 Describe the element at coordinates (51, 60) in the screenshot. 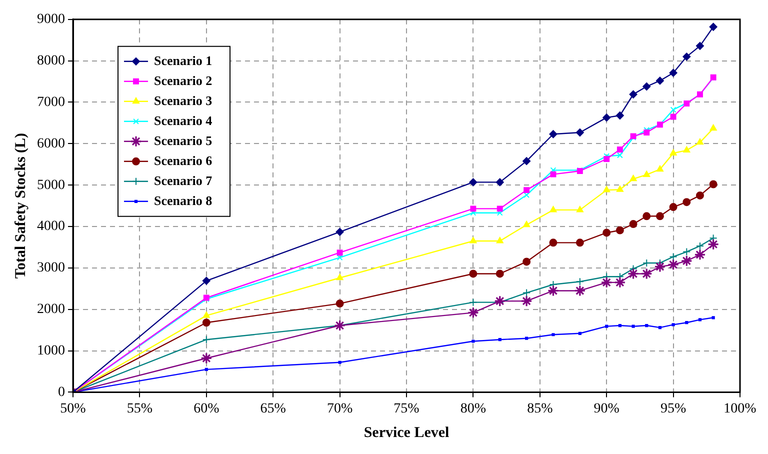

I see `y-tick-label: 8000` at that location.